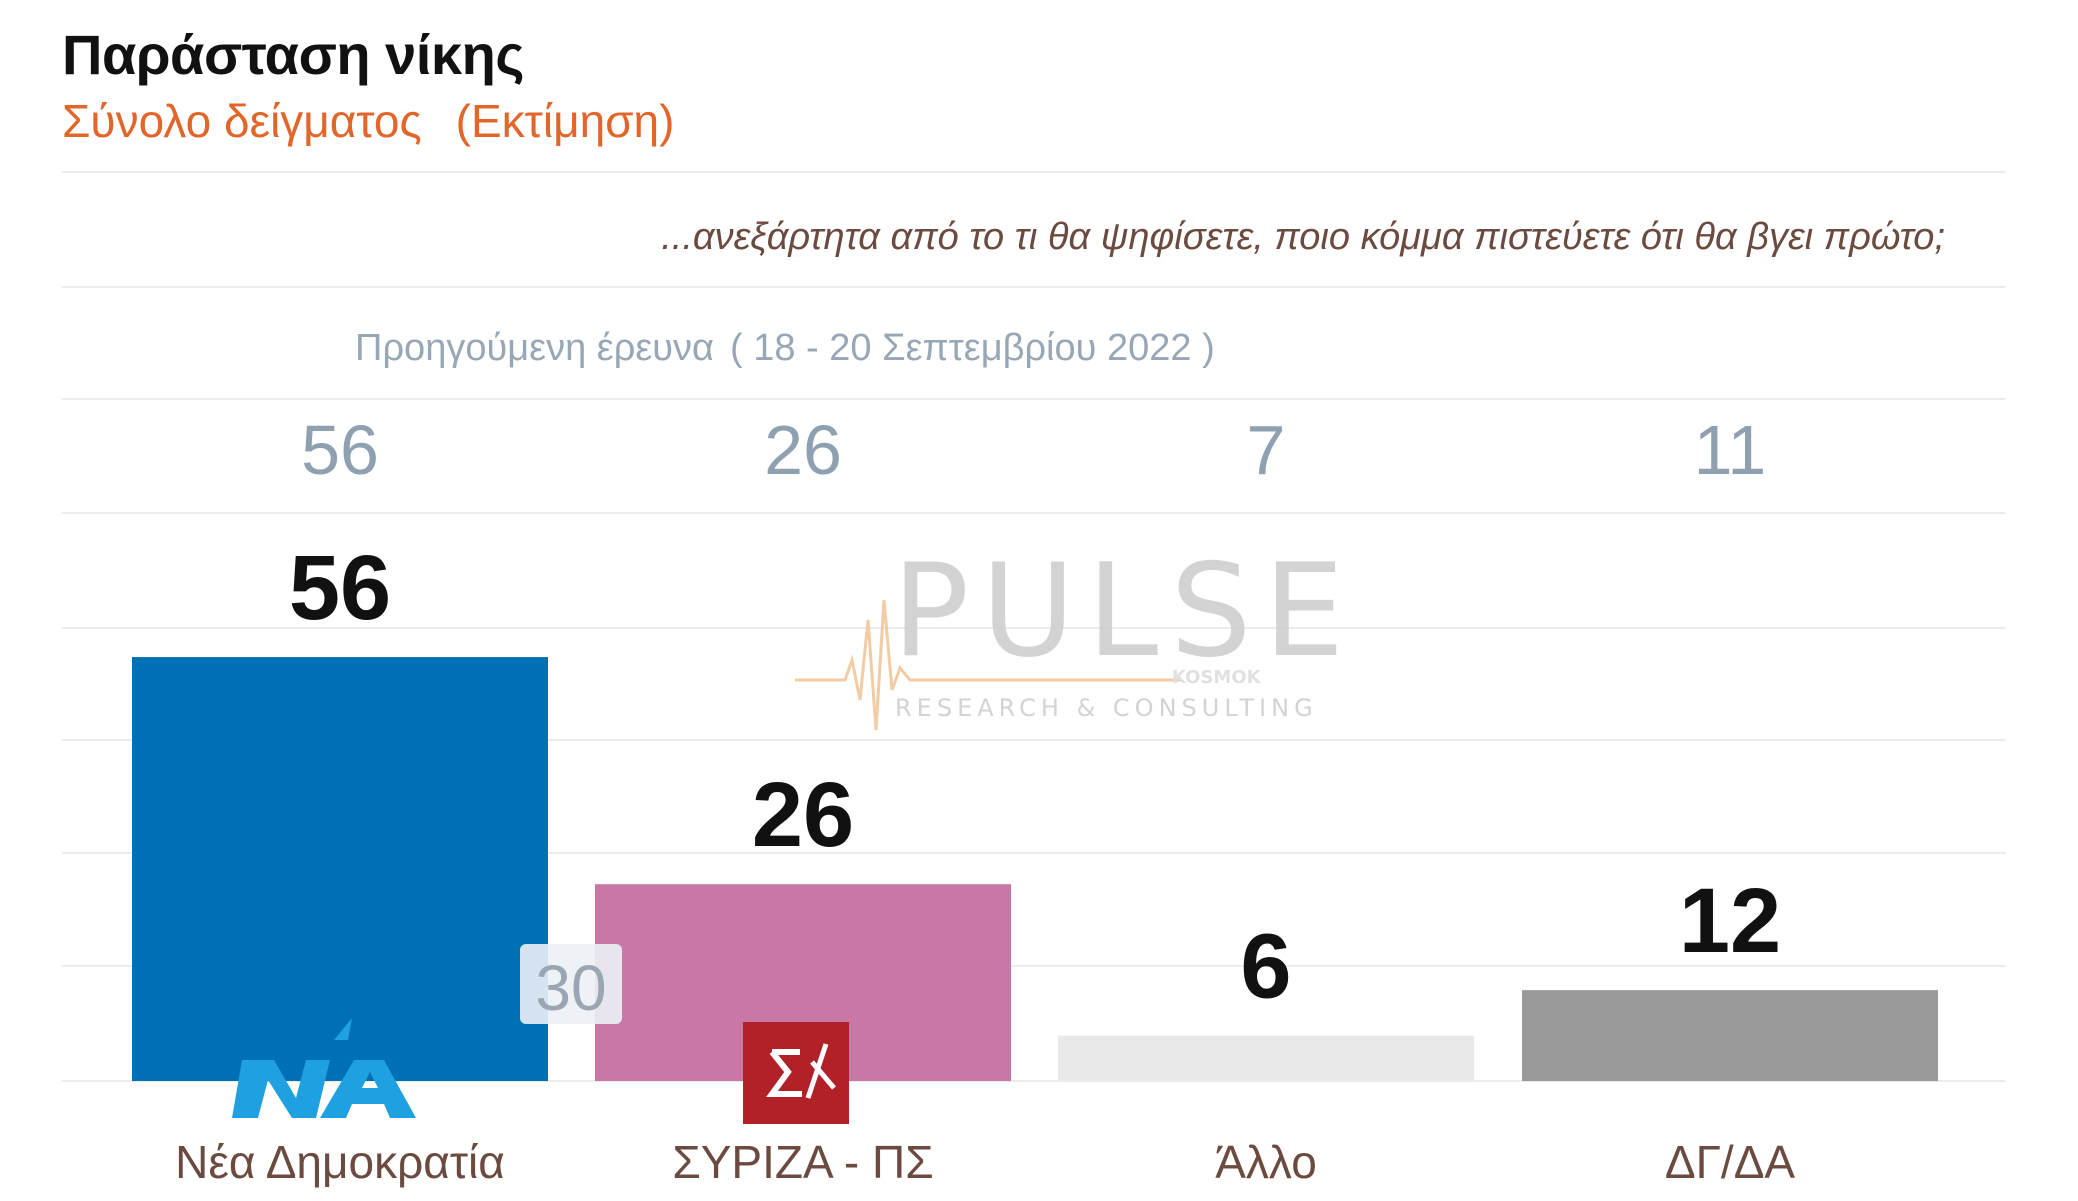 This screenshot has height=1201, width=2078. What do you see at coordinates (1730, 450) in the screenshot?
I see `previous-value: 11` at bounding box center [1730, 450].